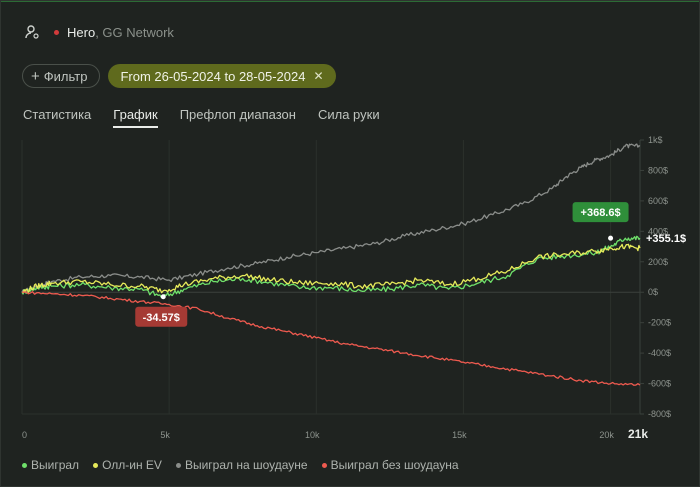  I want to click on current-value-label: +355.1$, so click(666, 239).